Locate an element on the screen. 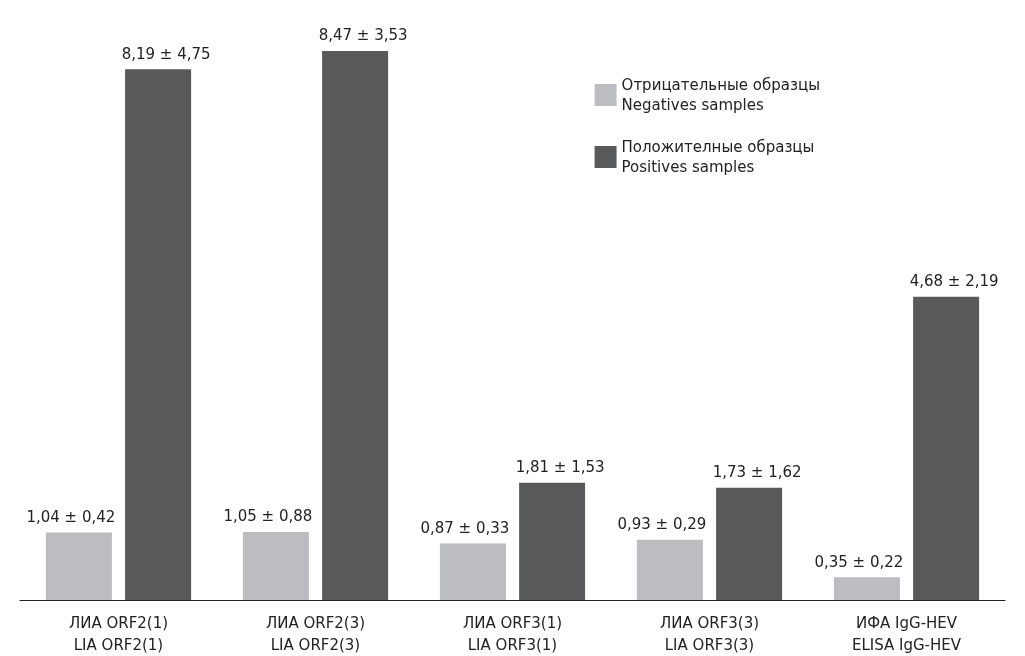 The width and height of the screenshot is (1025, 656). data-label: 0,35 ± 0,22 is located at coordinates (859, 561).